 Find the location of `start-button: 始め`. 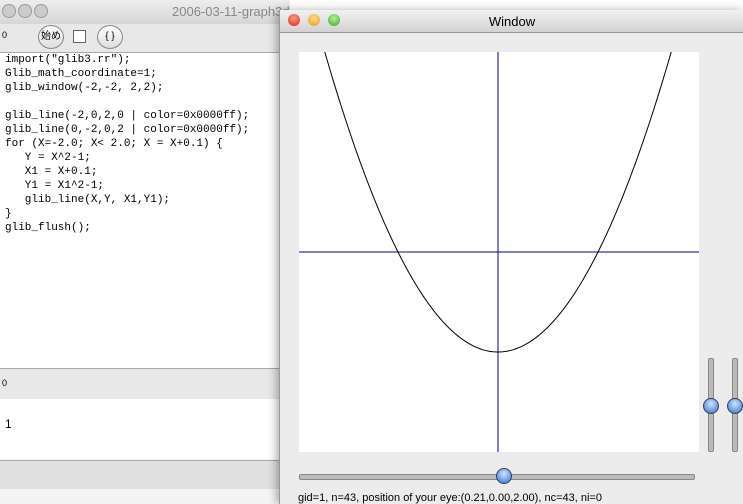

start-button: 始め is located at coordinates (51, 37).